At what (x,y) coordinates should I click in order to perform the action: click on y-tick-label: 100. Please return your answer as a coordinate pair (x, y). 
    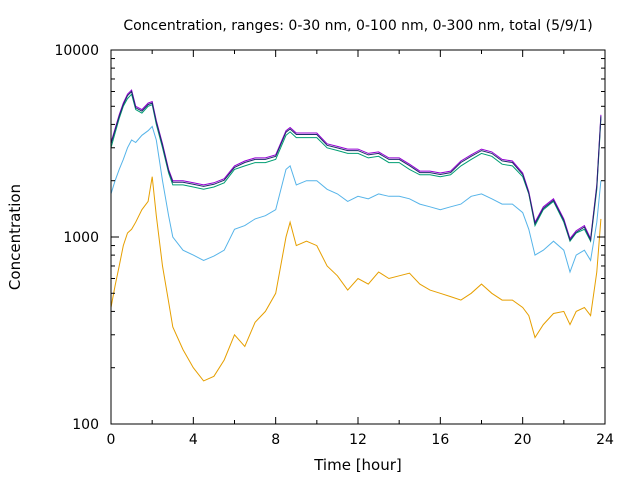
    Looking at the image, I should click on (85, 425).